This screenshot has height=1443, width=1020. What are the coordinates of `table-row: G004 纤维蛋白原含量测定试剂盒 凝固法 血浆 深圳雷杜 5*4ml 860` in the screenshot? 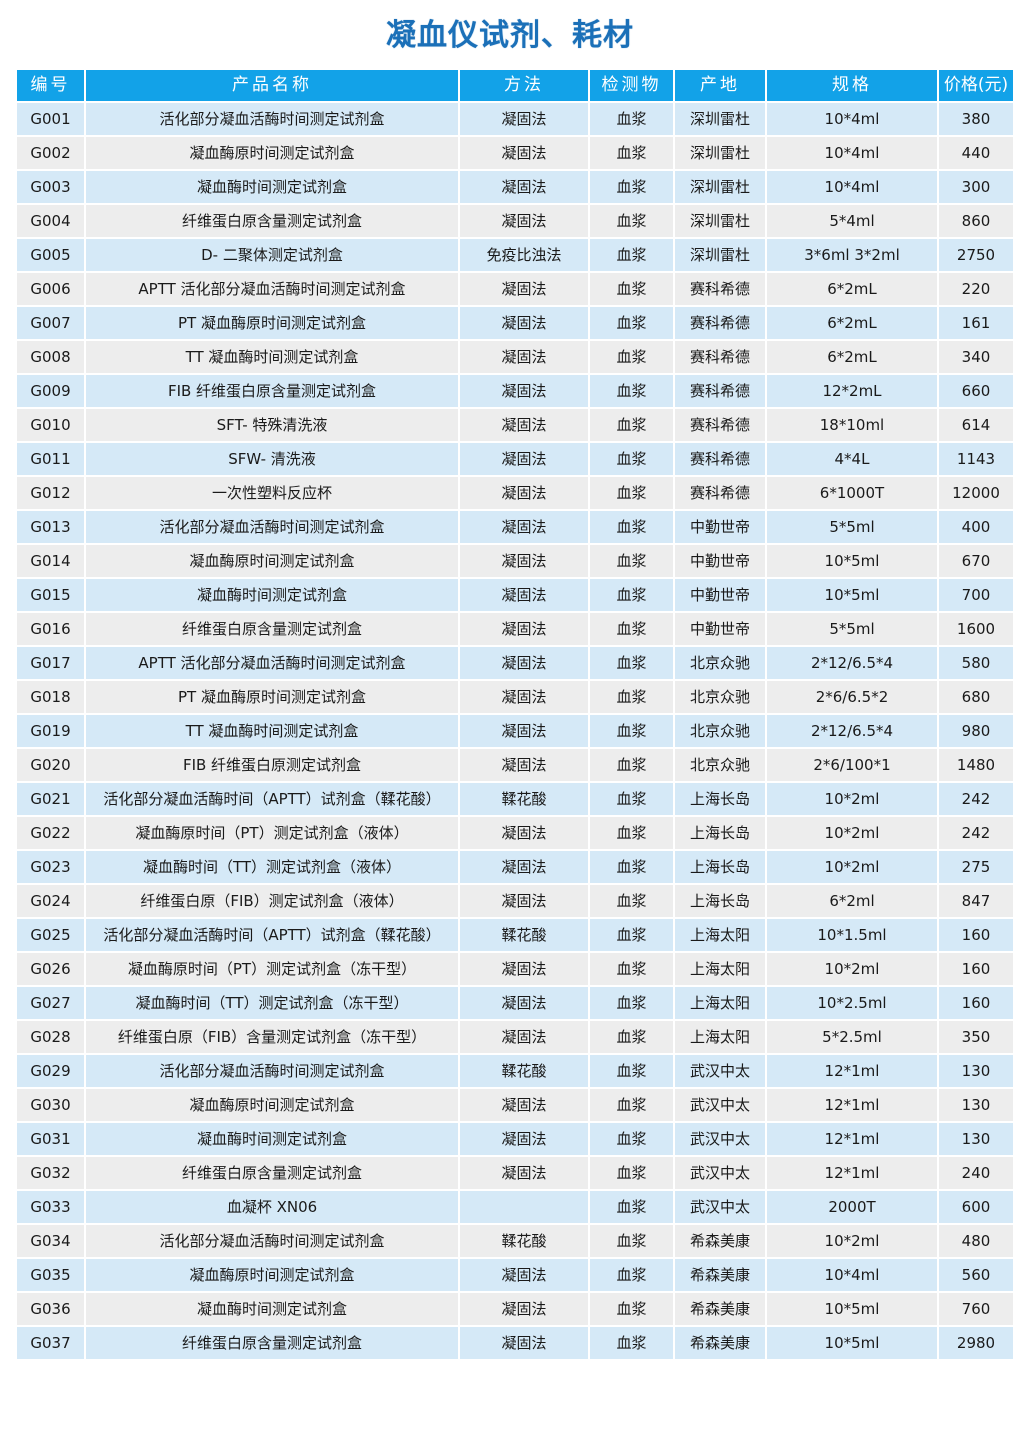 It's located at (515, 221).